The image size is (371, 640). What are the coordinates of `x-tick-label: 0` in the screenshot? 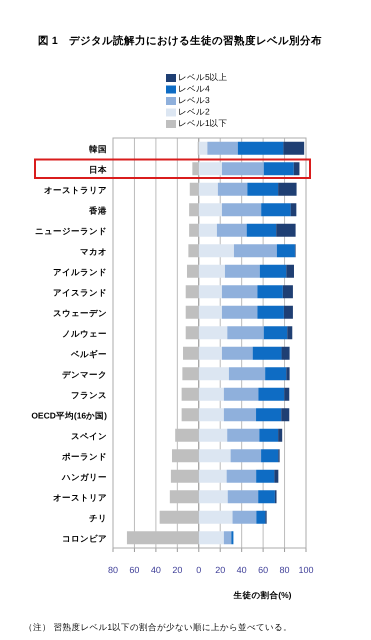 It's located at (199, 570).